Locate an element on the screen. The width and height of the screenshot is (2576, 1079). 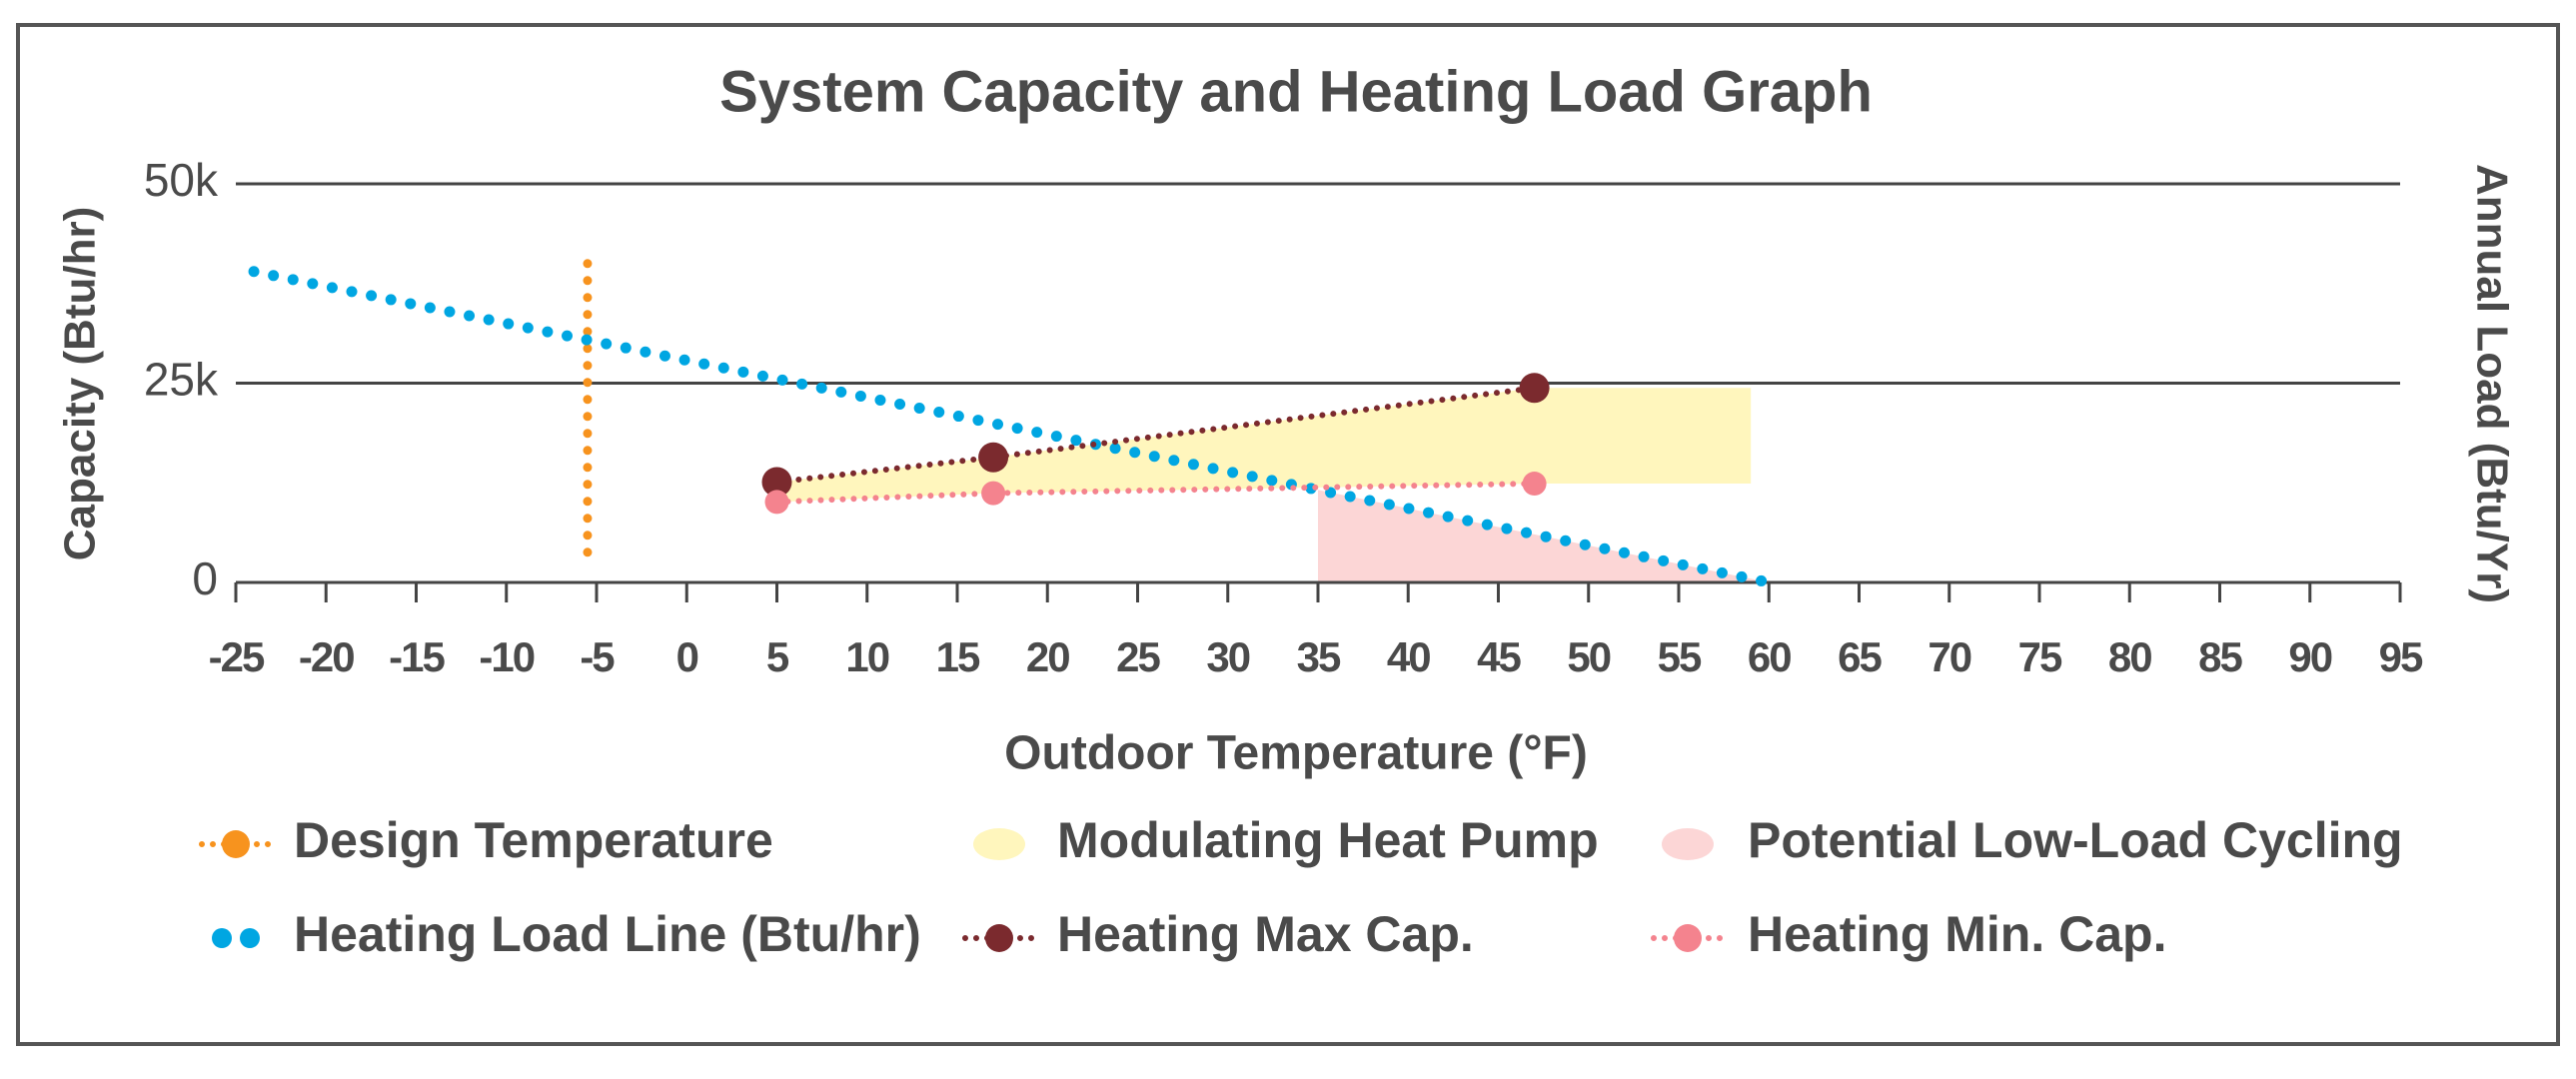
area is located at coordinates (1264, 445).